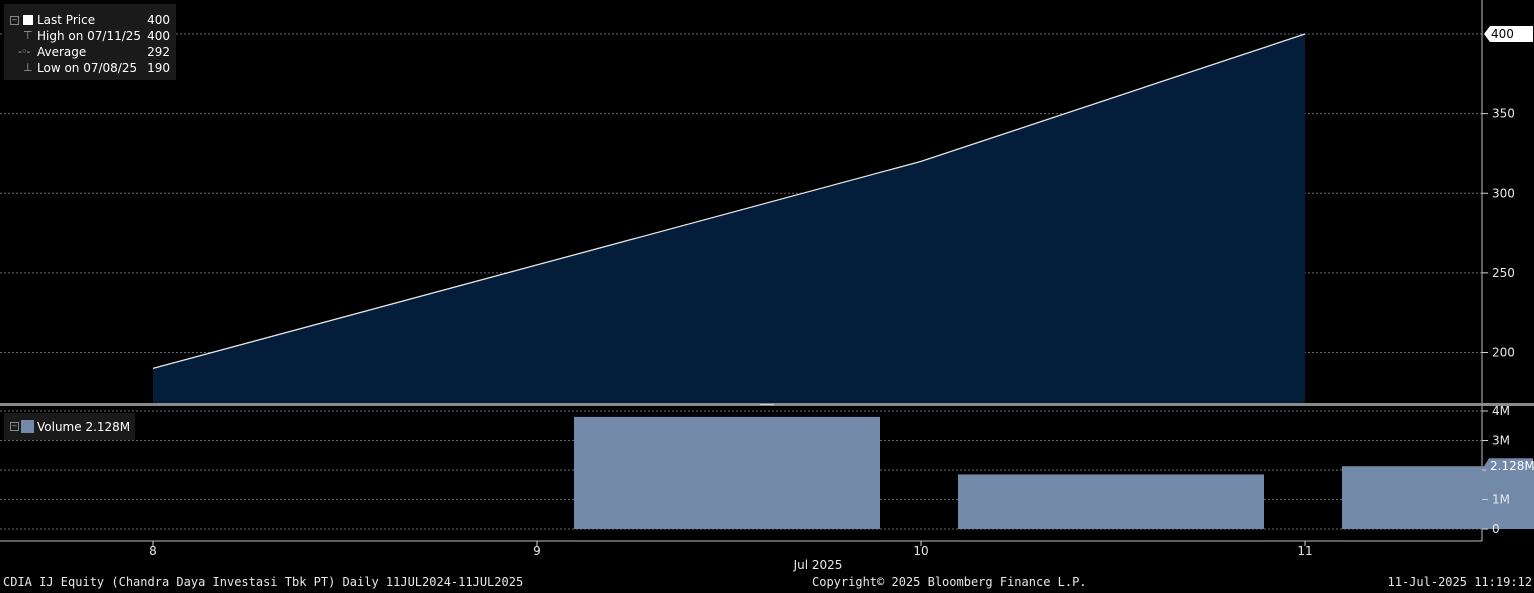  What do you see at coordinates (1503, 114) in the screenshot?
I see `y-tick-label: 350` at bounding box center [1503, 114].